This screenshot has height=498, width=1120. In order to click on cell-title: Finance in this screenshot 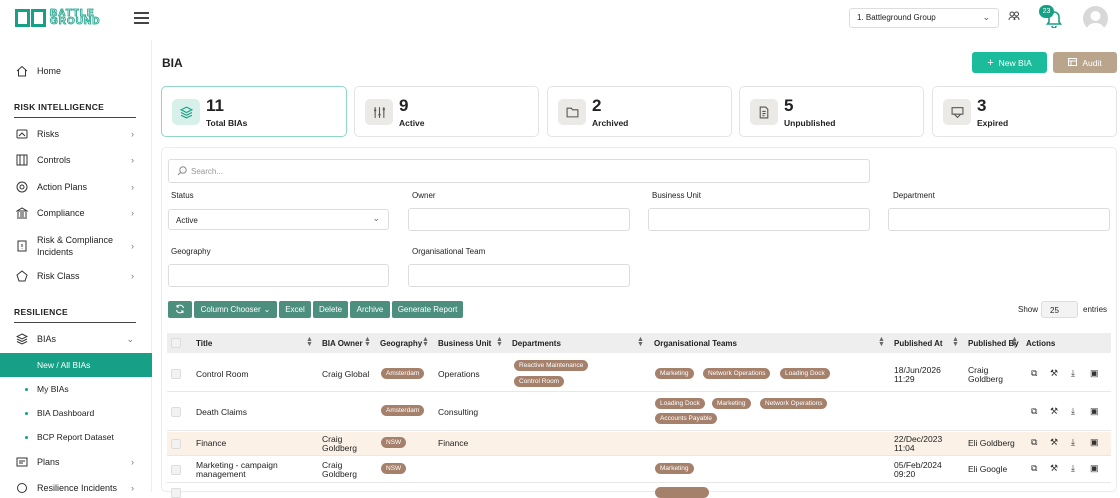, I will do `click(211, 443)`.